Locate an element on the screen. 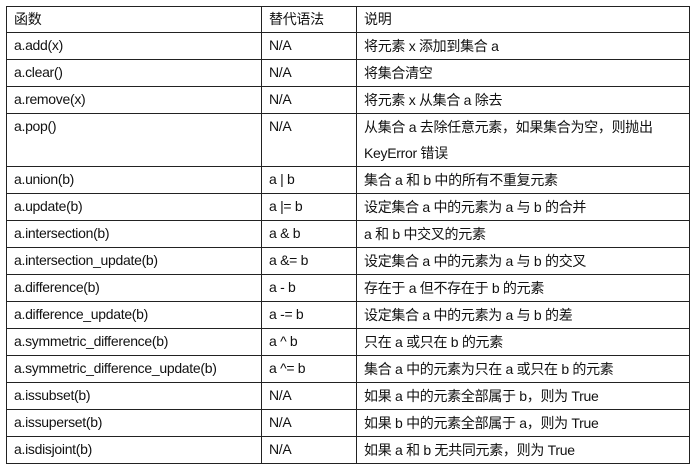 The image size is (695, 464). table-row: a.issubset(b) N/A 如果 a 中的元素全部属于 b，则为 True is located at coordinates (348, 396).